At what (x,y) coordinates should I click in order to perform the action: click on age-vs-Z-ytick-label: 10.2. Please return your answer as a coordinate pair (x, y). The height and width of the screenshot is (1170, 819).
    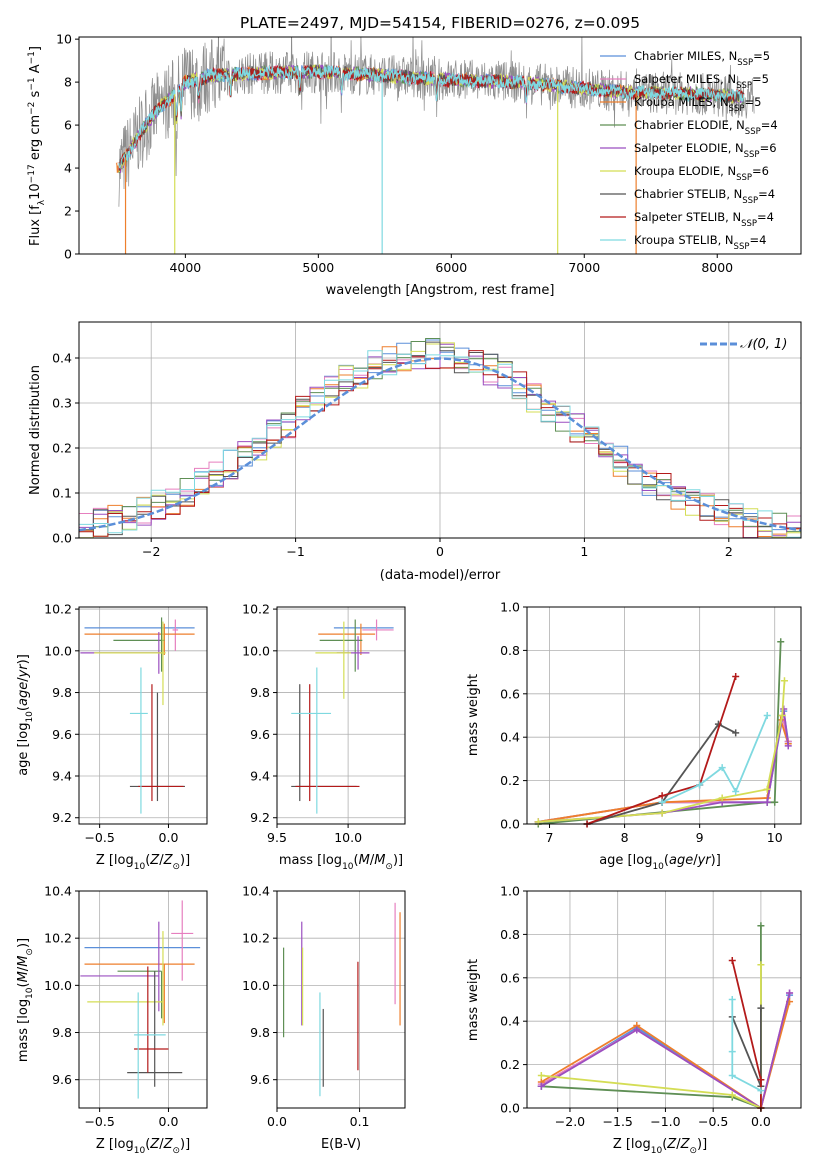
    Looking at the image, I should click on (58, 609).